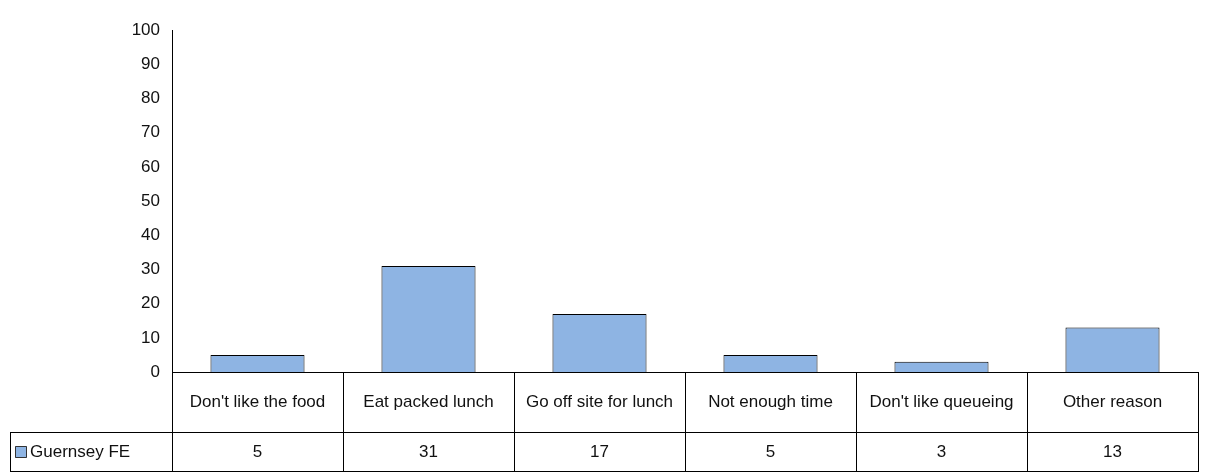 The image size is (1218, 473). What do you see at coordinates (428, 401) in the screenshot?
I see `x-tick-label: Eat packed lunch` at bounding box center [428, 401].